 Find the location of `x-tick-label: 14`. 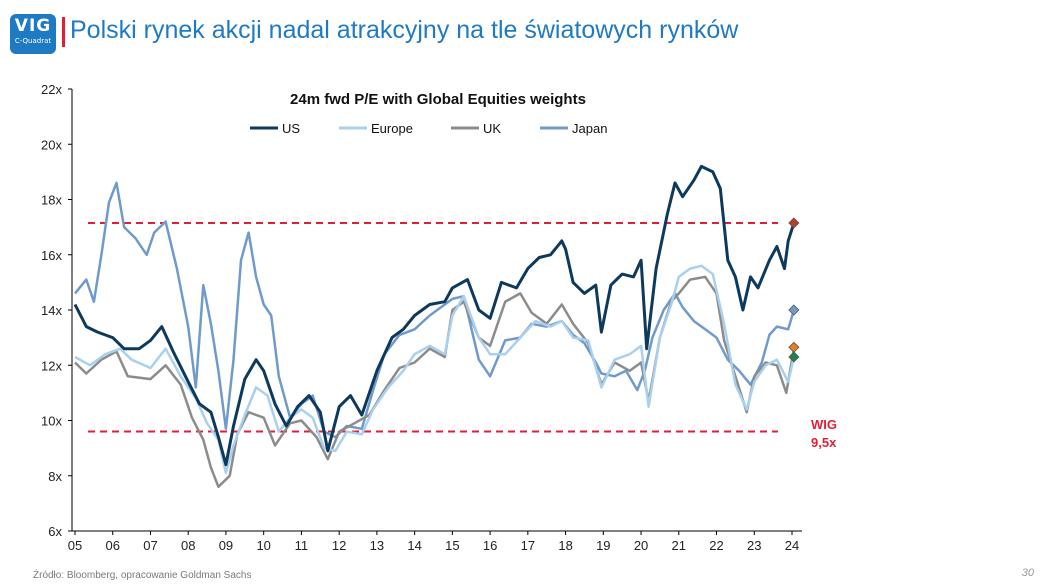

x-tick-label: 14 is located at coordinates (414, 545).